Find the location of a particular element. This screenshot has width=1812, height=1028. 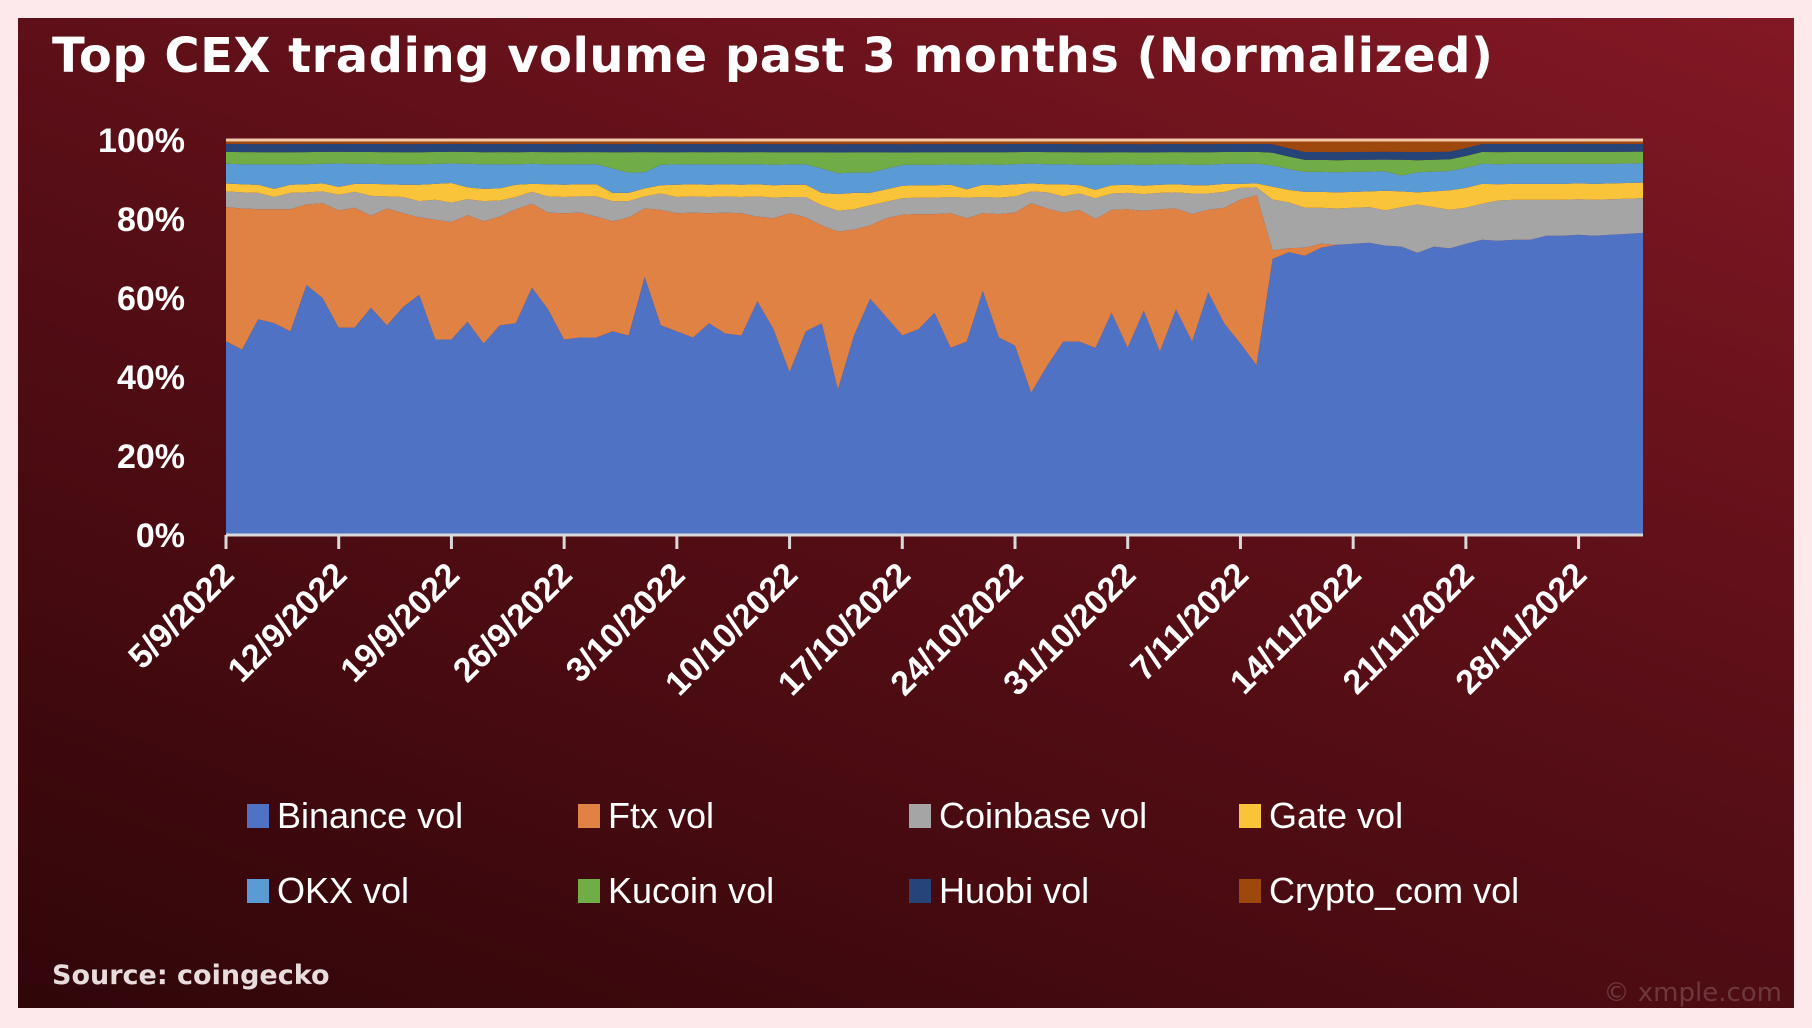

x-tick-label: 5/9/2022 is located at coordinates (181, 616).